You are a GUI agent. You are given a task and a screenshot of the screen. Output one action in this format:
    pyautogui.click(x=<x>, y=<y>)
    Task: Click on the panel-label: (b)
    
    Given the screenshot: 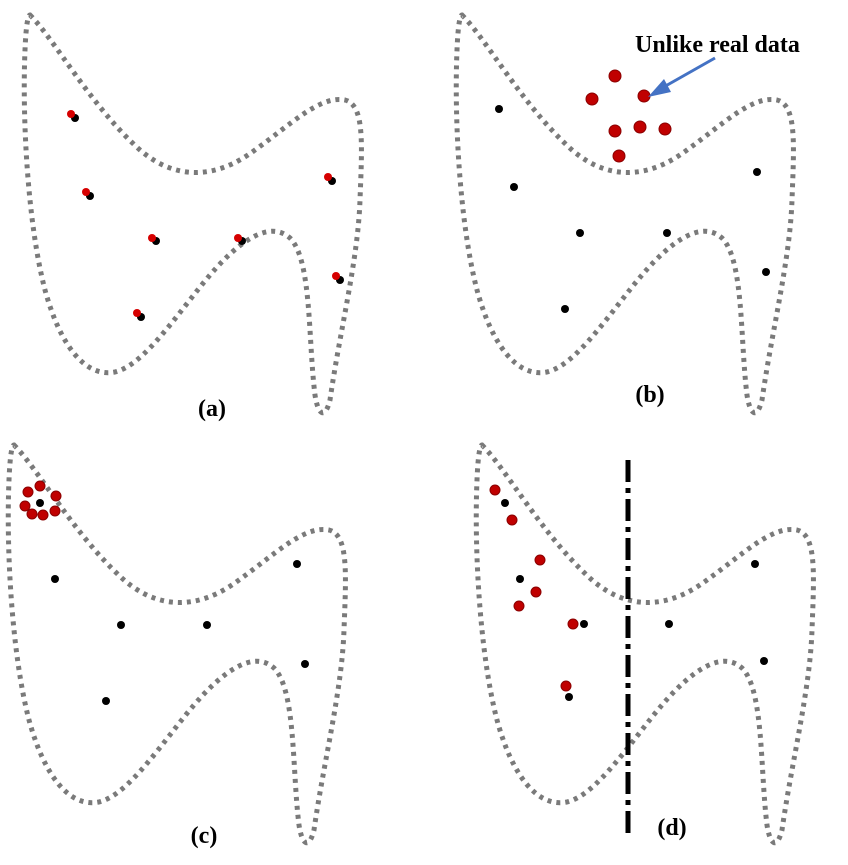 What is the action you would take?
    pyautogui.click(x=649, y=395)
    